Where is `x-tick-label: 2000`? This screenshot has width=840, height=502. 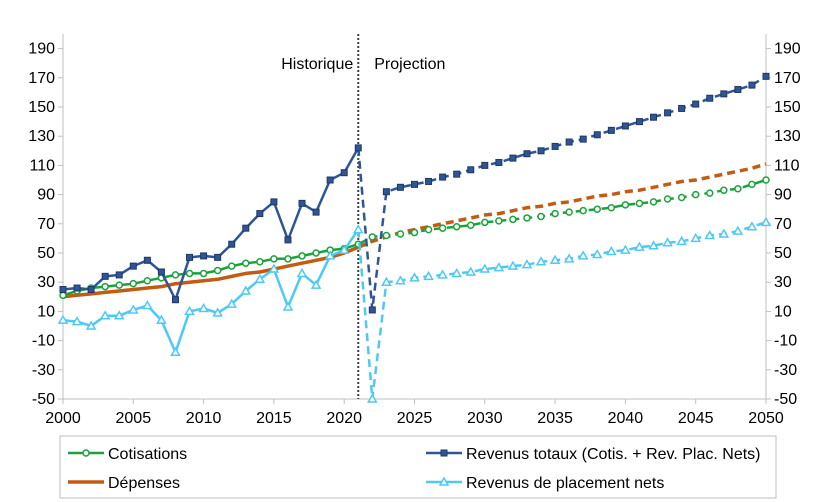 x-tick-label: 2000 is located at coordinates (63, 418).